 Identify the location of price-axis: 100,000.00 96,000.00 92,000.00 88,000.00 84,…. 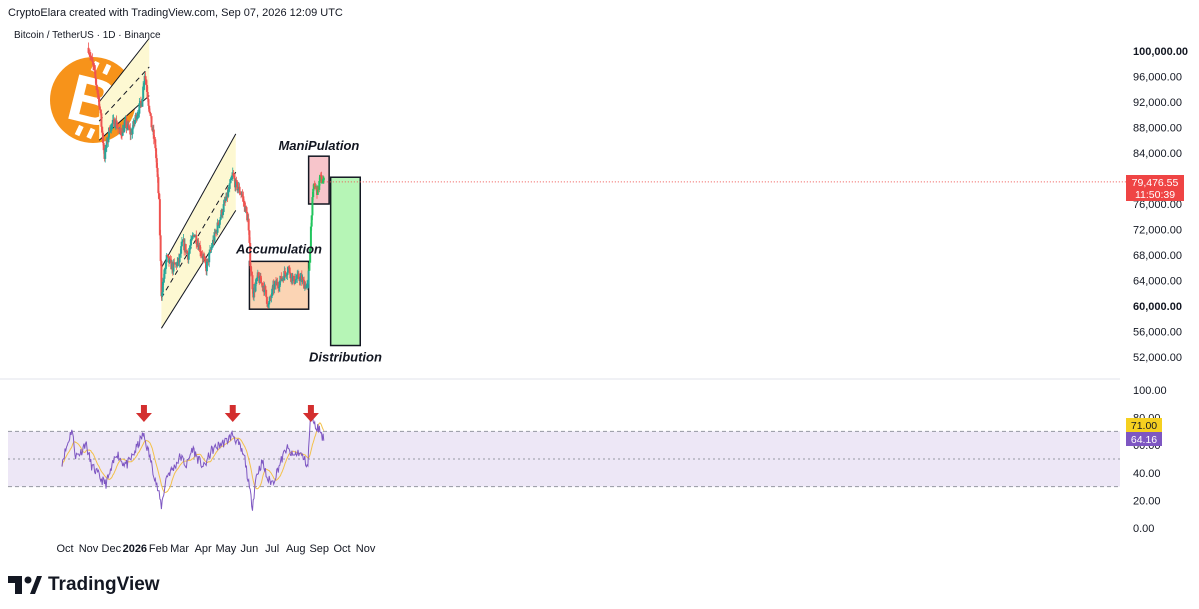
(1160, 205).